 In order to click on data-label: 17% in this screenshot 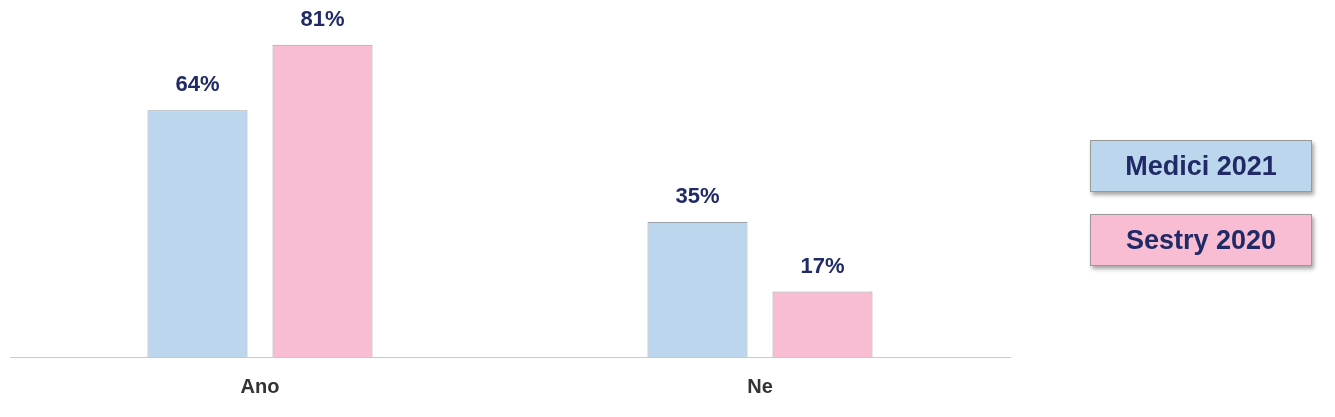, I will do `click(822, 265)`.